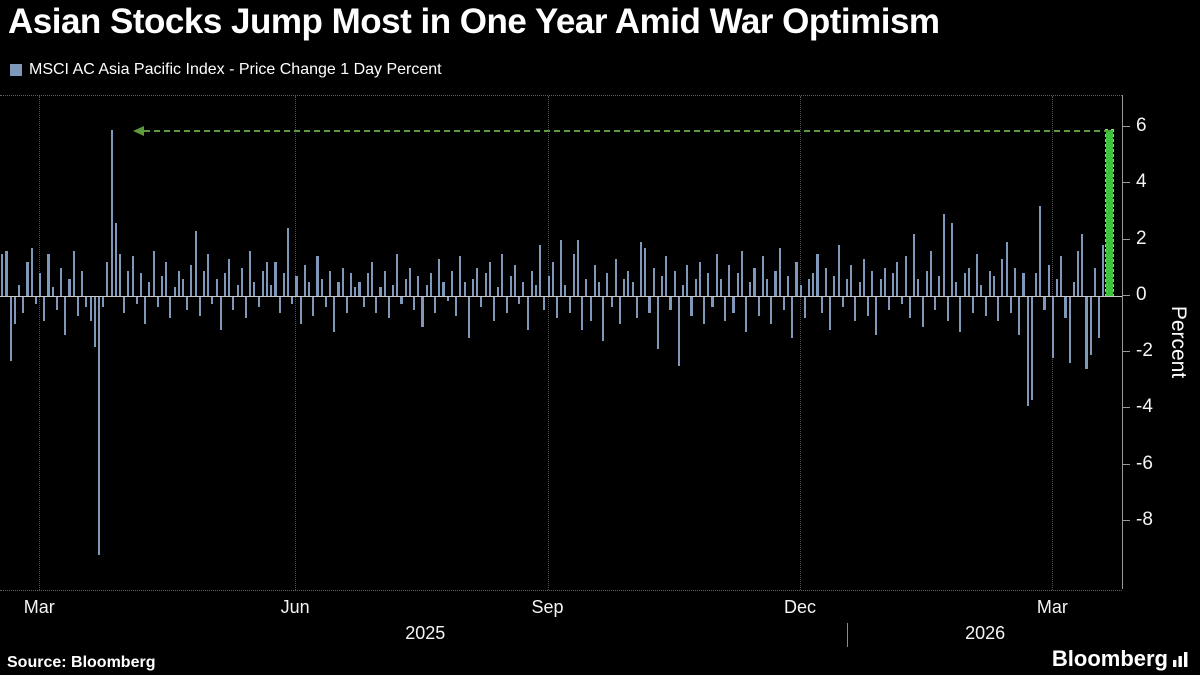 This screenshot has height=675, width=1200. What do you see at coordinates (1144, 407) in the screenshot?
I see `y-tick-label: -4` at bounding box center [1144, 407].